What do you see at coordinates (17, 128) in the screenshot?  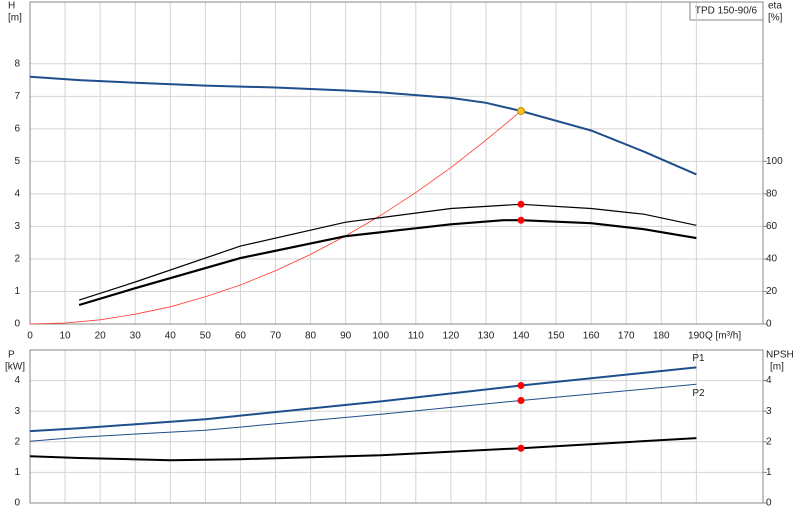 I see `y-tick-label: 6` at bounding box center [17, 128].